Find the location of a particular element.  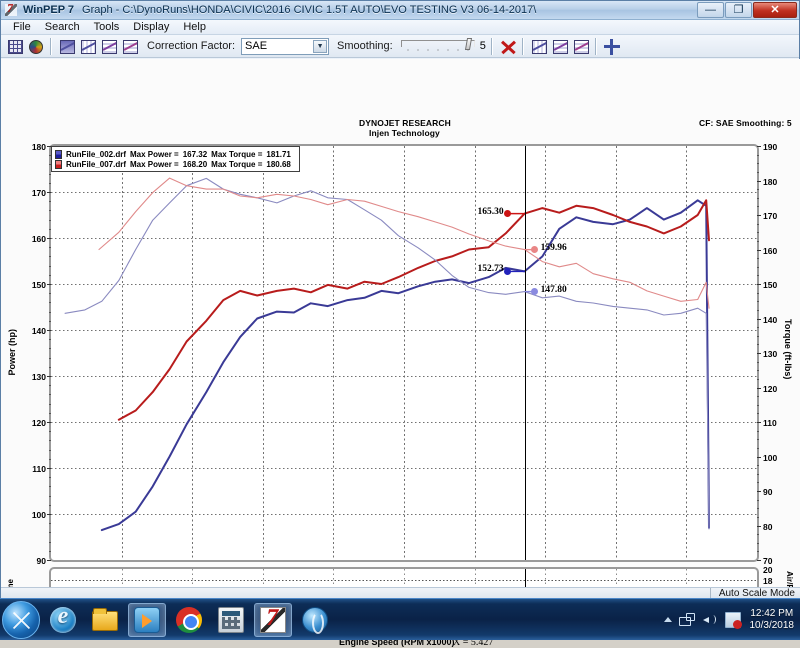

axis-tick-label: 80 is located at coordinates (767, 527).